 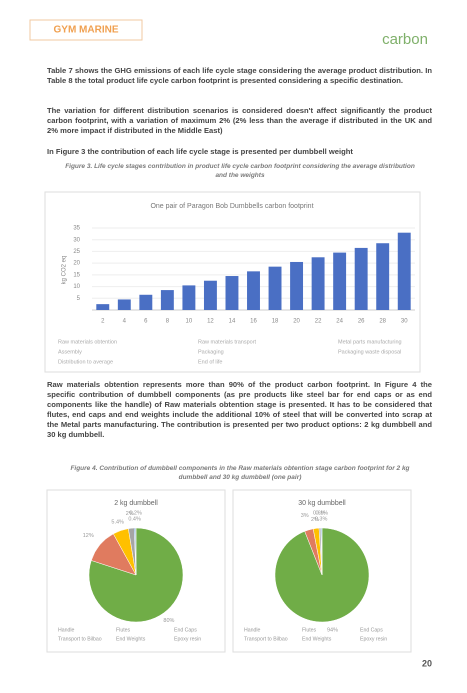 What do you see at coordinates (76, 240) in the screenshot?
I see `y-tick-label: 30` at bounding box center [76, 240].